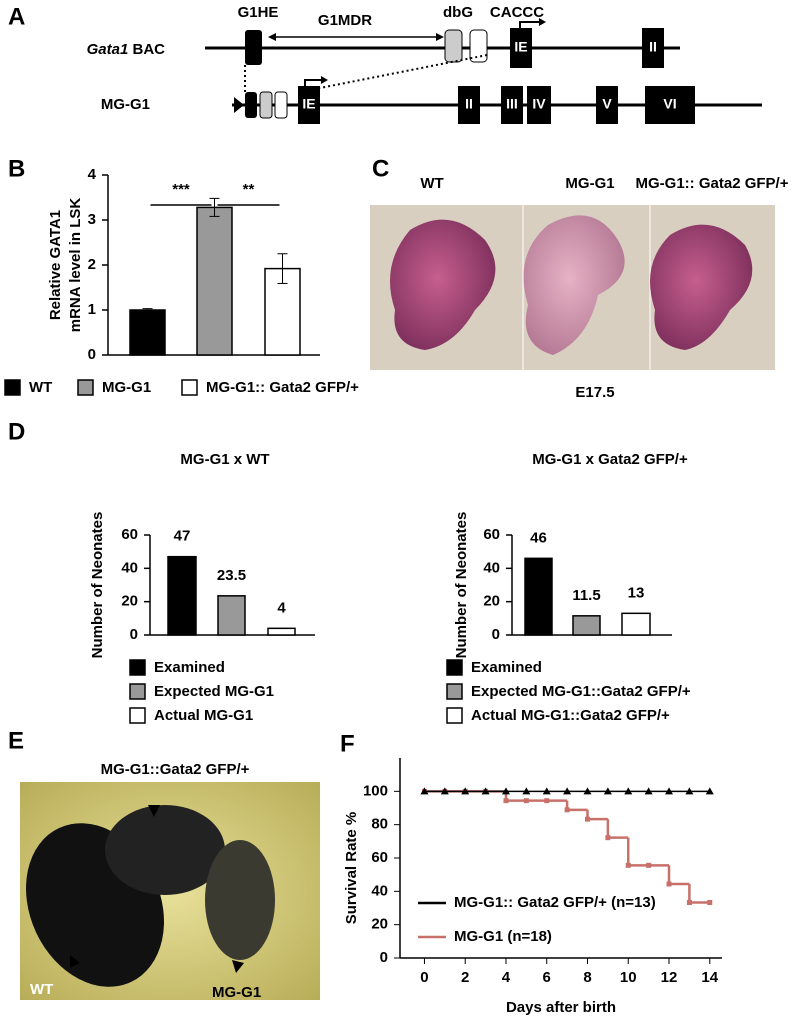 This screenshot has width=800, height=1021. What do you see at coordinates (628, 977) in the screenshot?
I see `x-tick-label: 10` at bounding box center [628, 977].